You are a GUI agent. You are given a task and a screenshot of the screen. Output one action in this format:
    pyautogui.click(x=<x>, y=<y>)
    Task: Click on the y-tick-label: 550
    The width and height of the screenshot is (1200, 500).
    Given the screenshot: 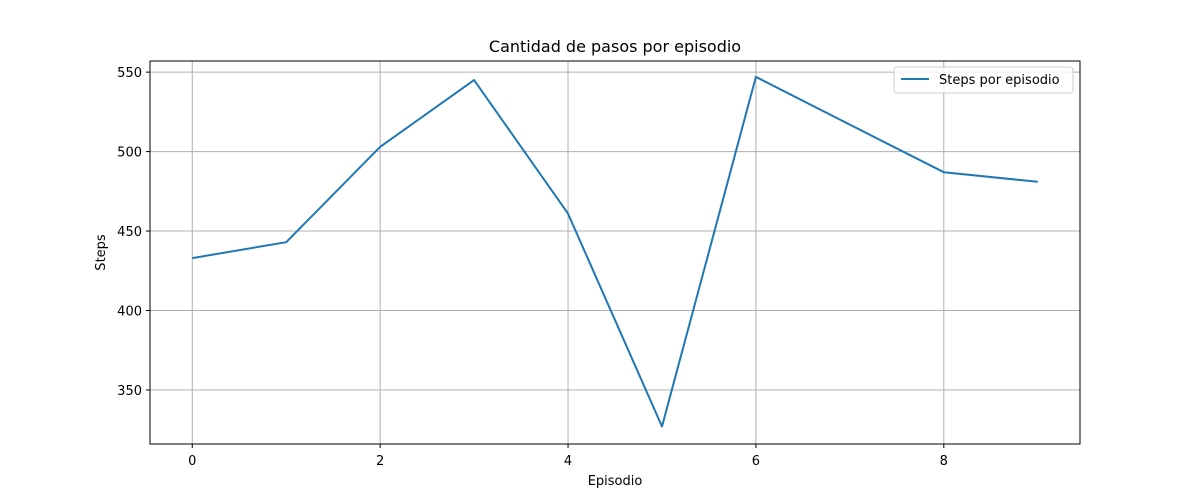 What is the action you would take?
    pyautogui.click(x=129, y=73)
    